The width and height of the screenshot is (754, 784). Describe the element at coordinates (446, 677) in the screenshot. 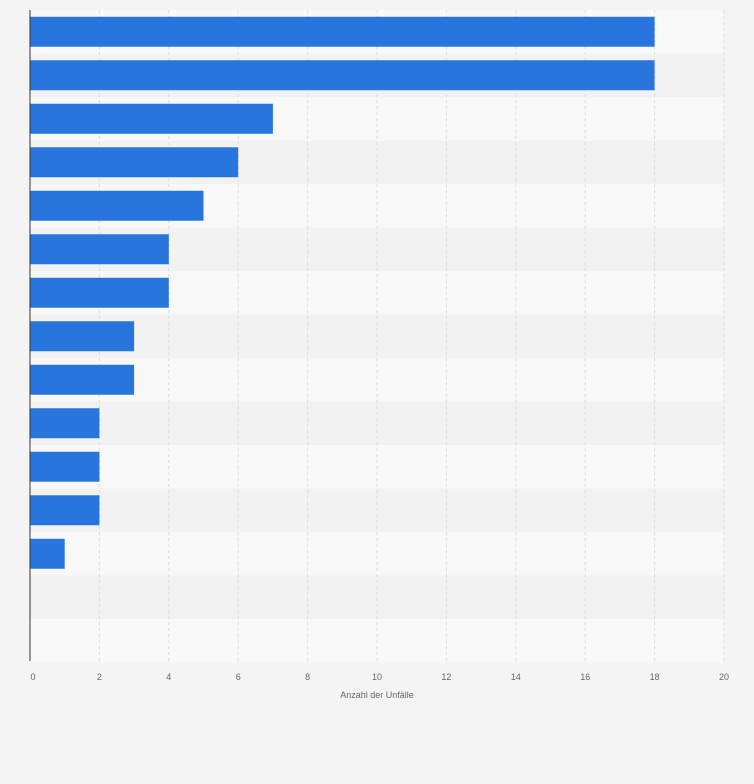

I see `x-tick-label: 12` at that location.